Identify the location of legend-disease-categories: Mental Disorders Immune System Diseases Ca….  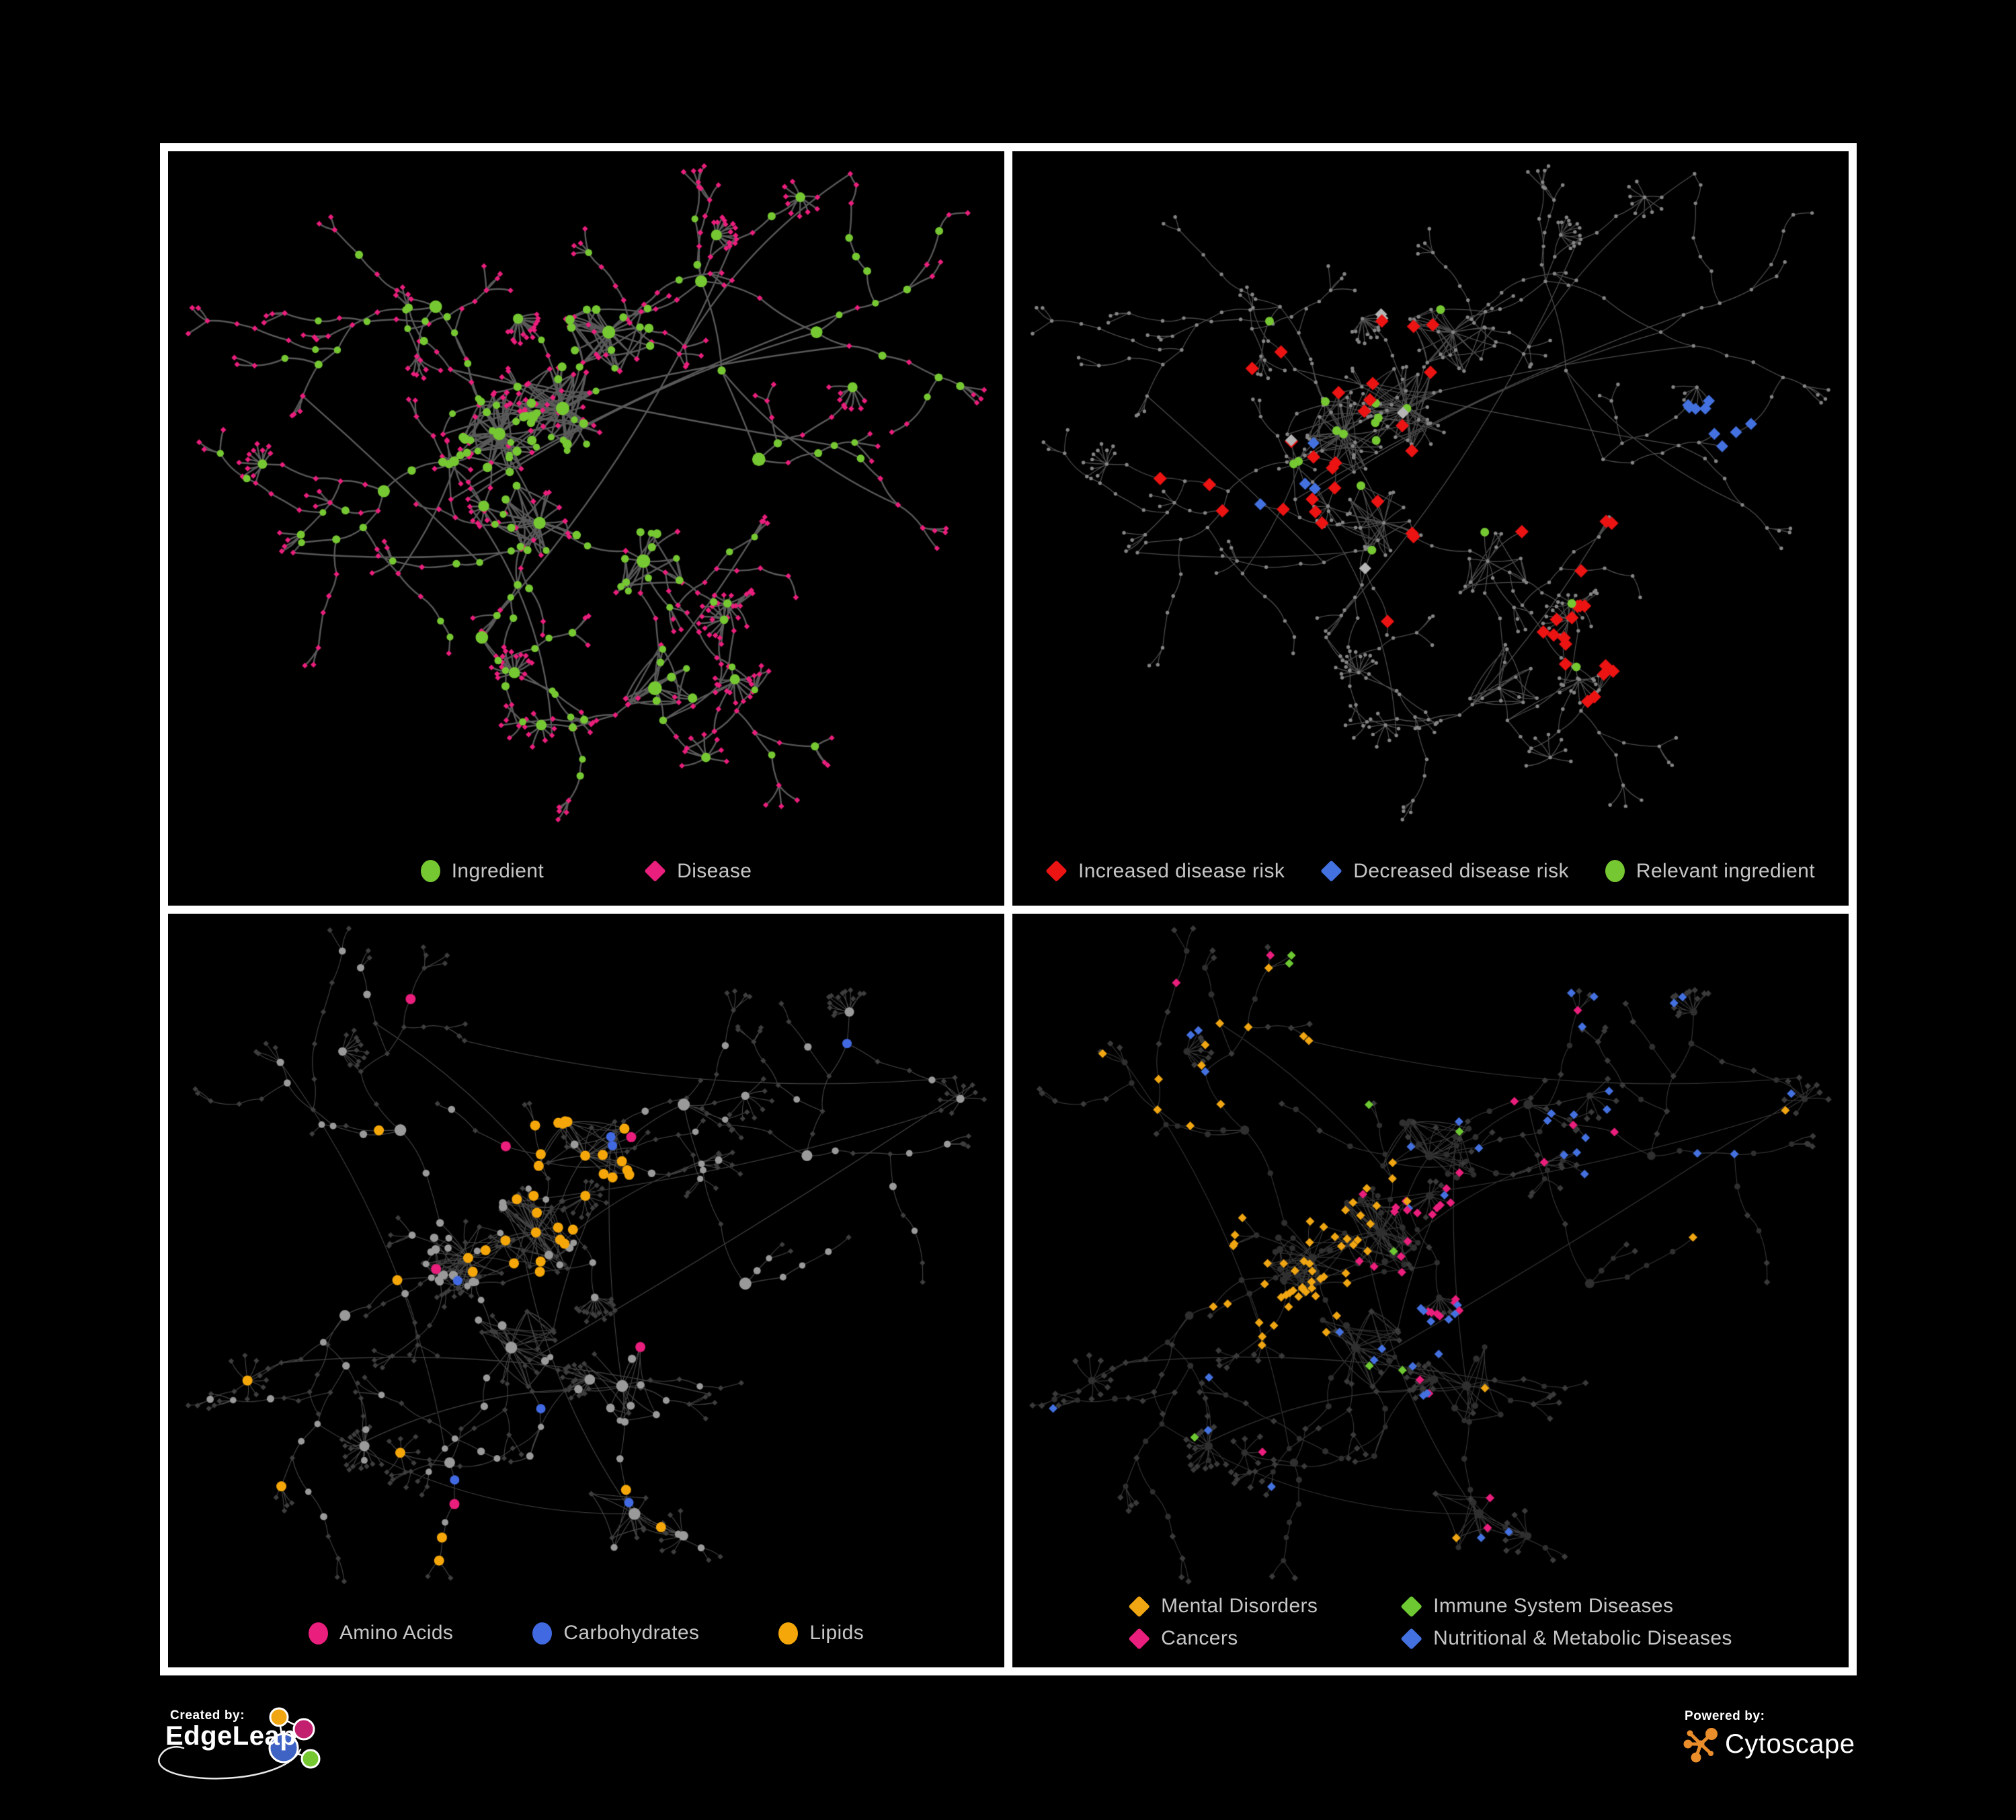
(1430, 1622).